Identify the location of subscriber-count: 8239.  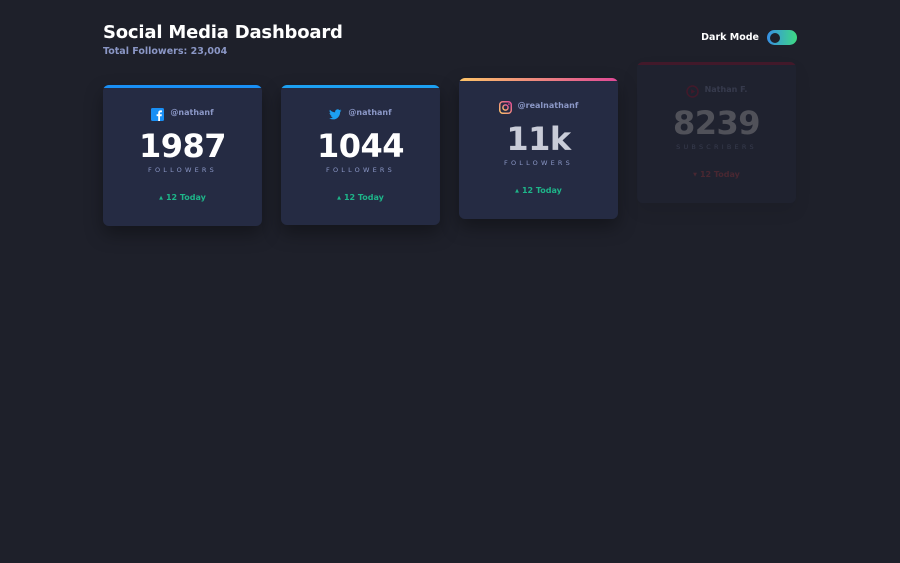
(716, 123).